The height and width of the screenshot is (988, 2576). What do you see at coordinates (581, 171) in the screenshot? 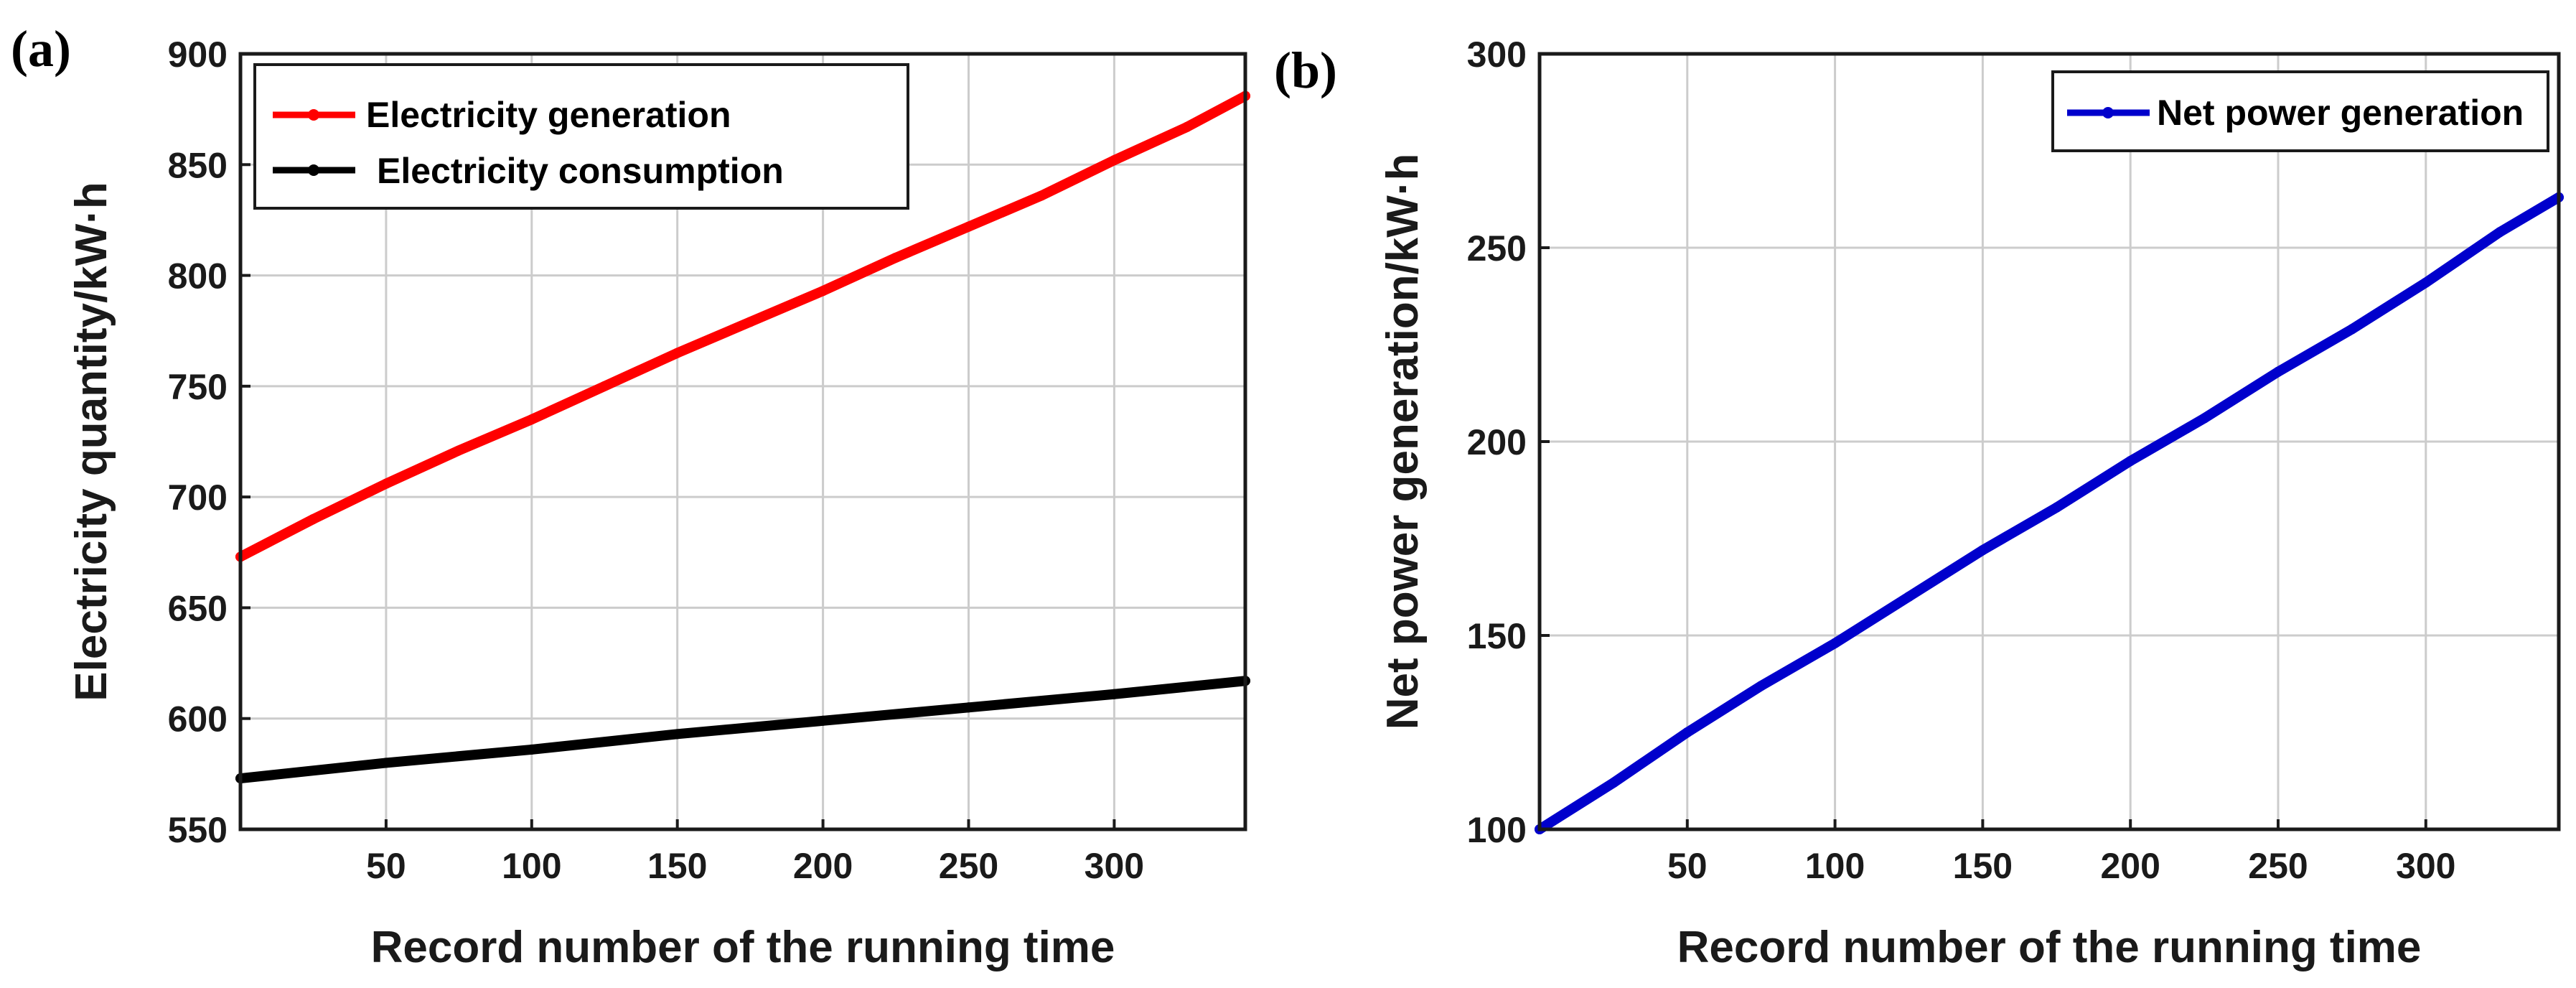
I see `legend-label-electricity-consumption: Electricity consumption` at bounding box center [581, 171].